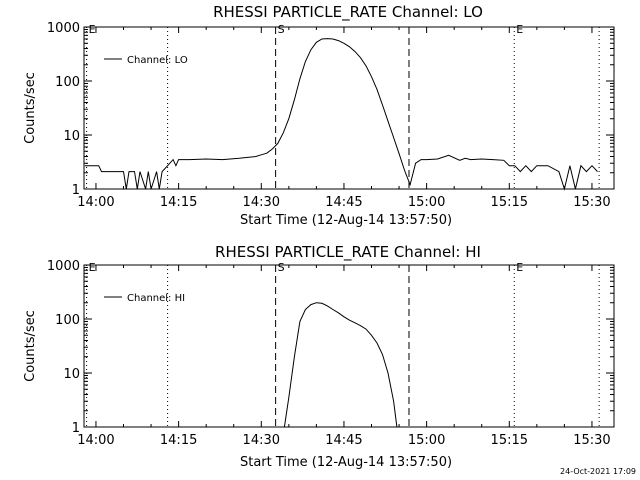 The height and width of the screenshot is (480, 640). What do you see at coordinates (348, 252) in the screenshot?
I see `chart-title: RHESSI PARTICLE_RATE Channel: HI` at bounding box center [348, 252].